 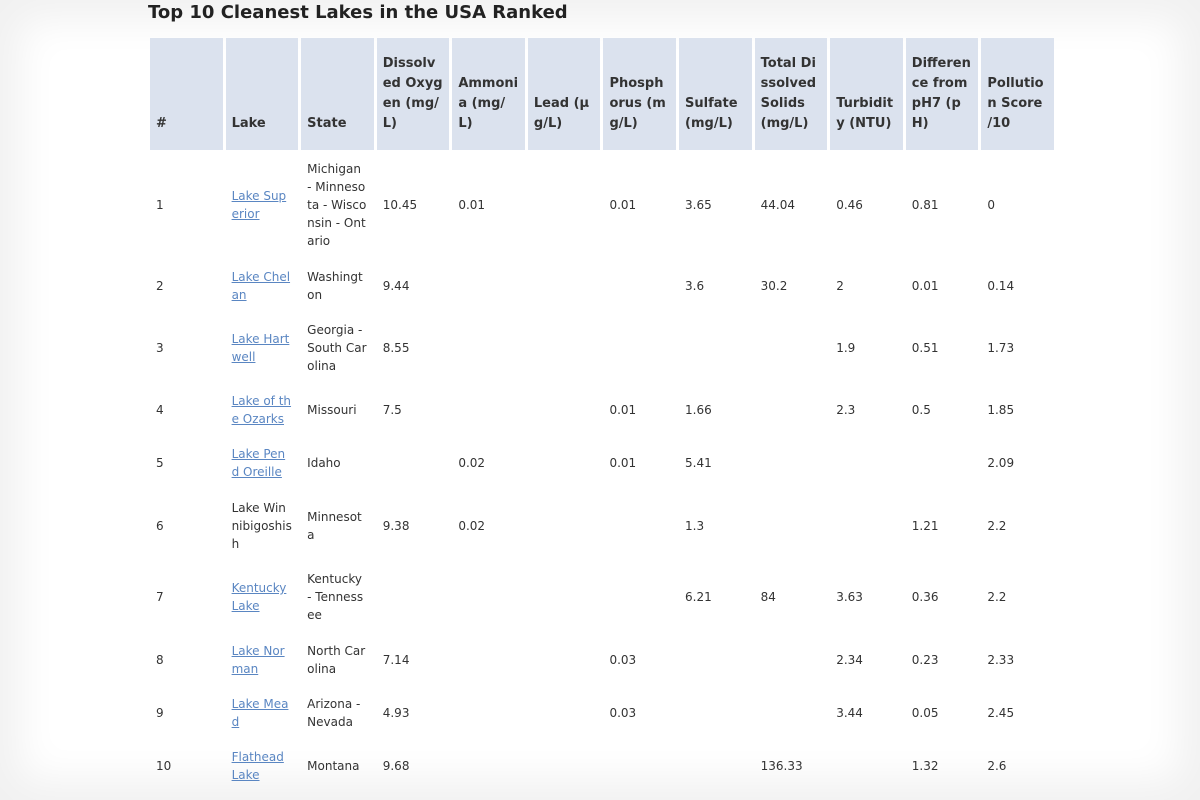 What do you see at coordinates (781, 766) in the screenshot?
I see `table-cell: 136.33` at bounding box center [781, 766].